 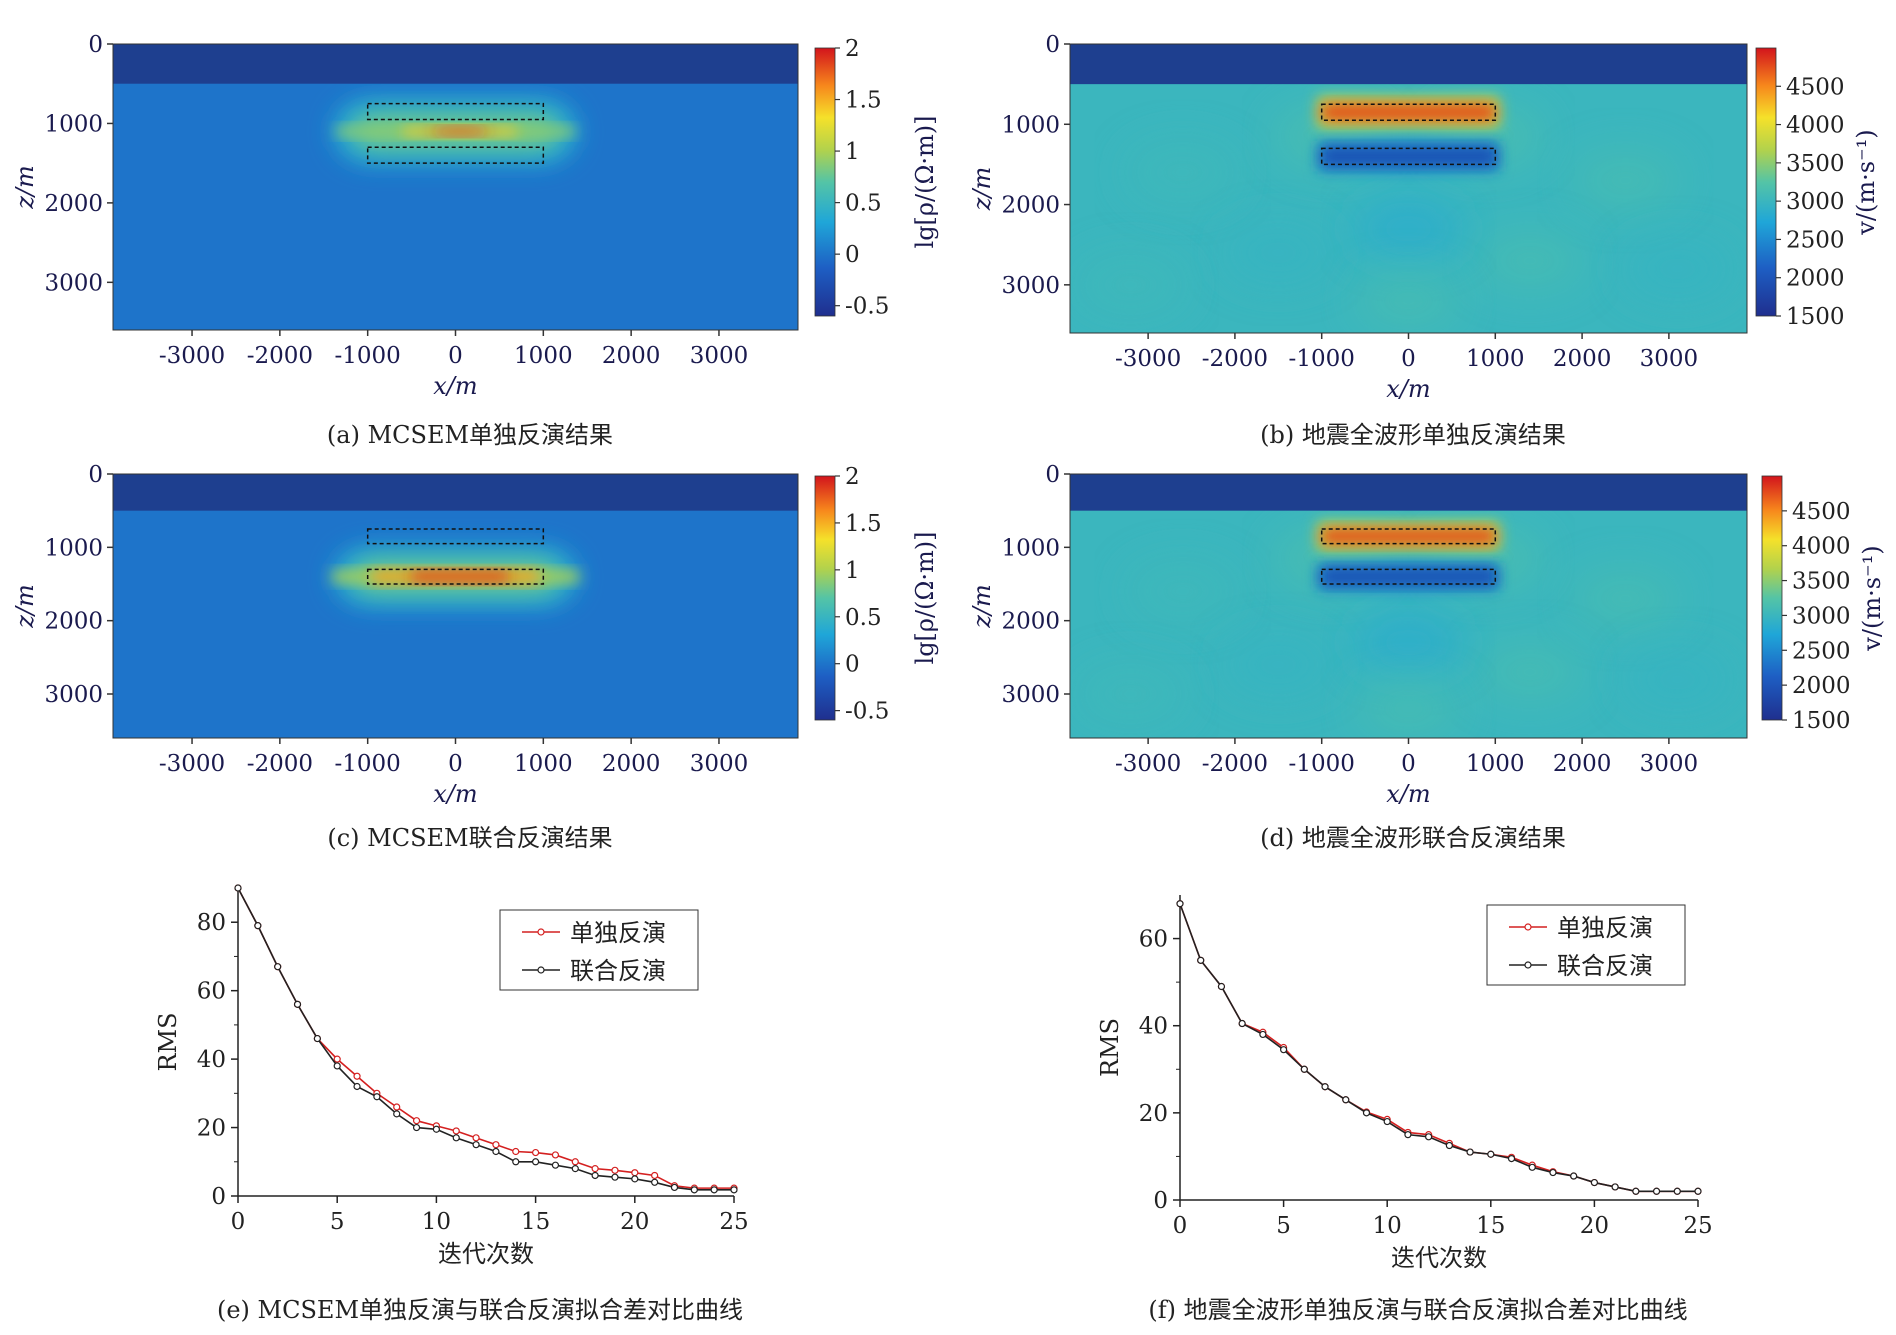 What do you see at coordinates (480, 1310) in the screenshot?
I see `panel-caption: (e) MCSEM单独反演与联合反演拟合差对比曲线` at bounding box center [480, 1310].